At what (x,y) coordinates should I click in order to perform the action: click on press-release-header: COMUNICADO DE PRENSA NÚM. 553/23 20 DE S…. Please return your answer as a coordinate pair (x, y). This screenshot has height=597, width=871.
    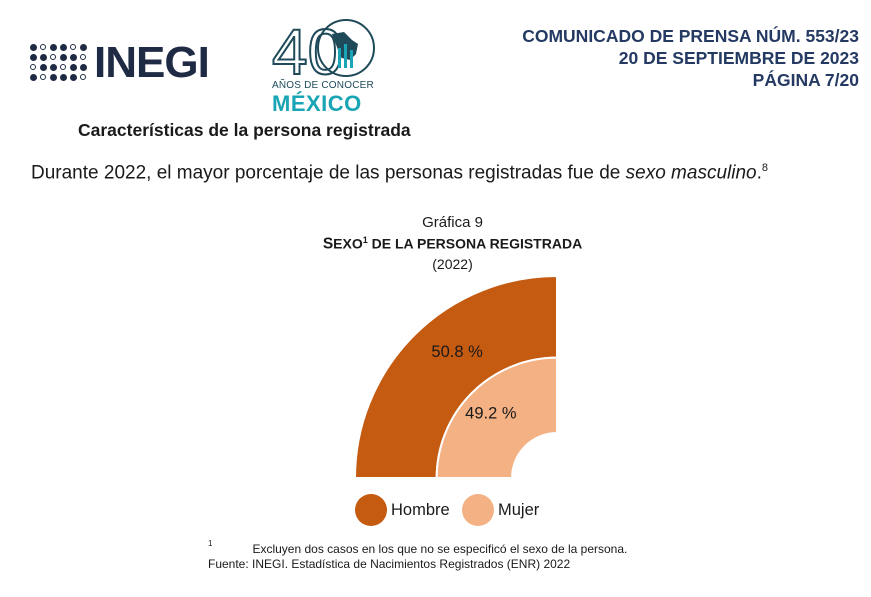
    Looking at the image, I should click on (690, 58).